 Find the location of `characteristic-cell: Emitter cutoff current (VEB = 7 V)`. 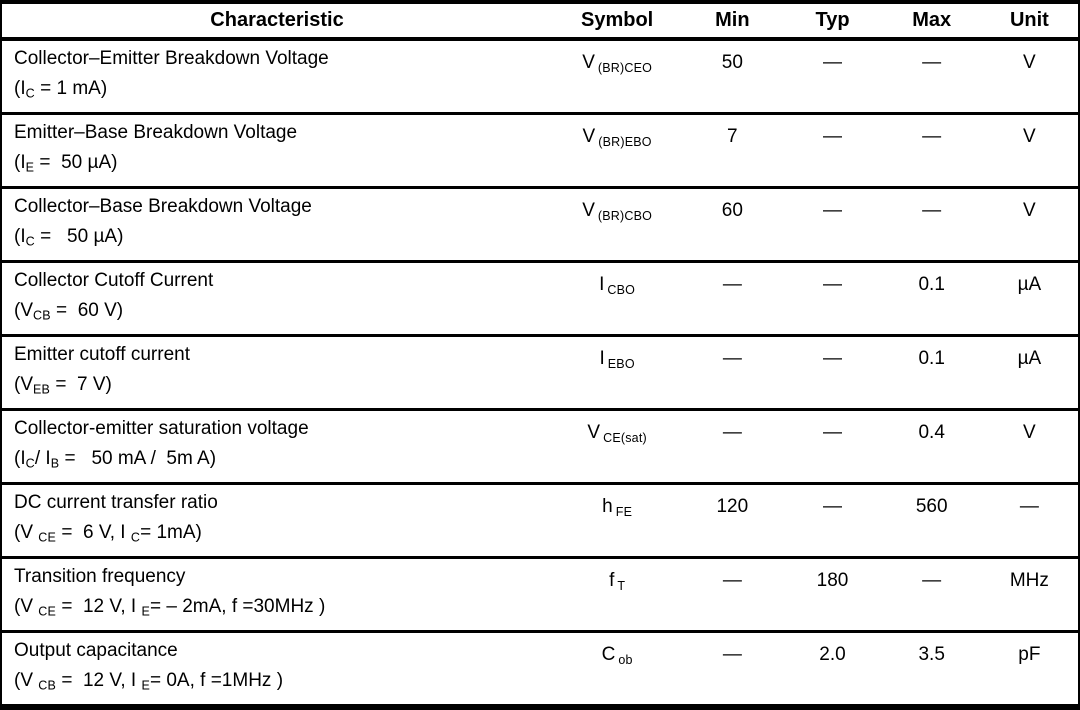

characteristic-cell: Emitter cutoff current (VEB = 7 V) is located at coordinates (277, 373).